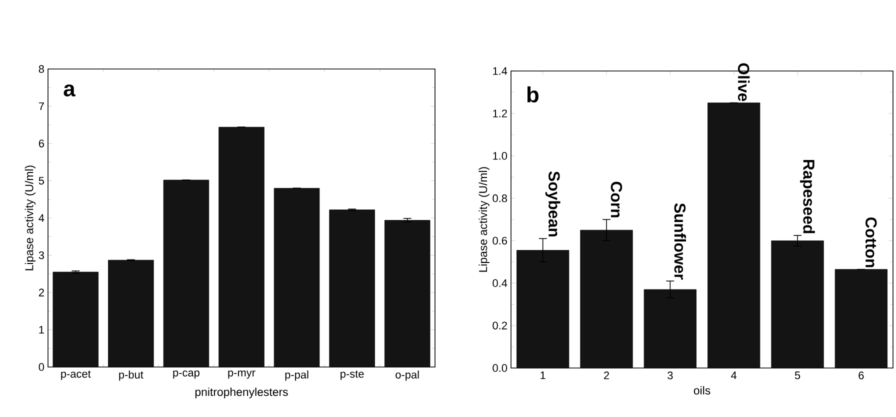 This screenshot has height=417, width=896. Describe the element at coordinates (543, 376) in the screenshot. I see `x-tick-label: 1` at that location.